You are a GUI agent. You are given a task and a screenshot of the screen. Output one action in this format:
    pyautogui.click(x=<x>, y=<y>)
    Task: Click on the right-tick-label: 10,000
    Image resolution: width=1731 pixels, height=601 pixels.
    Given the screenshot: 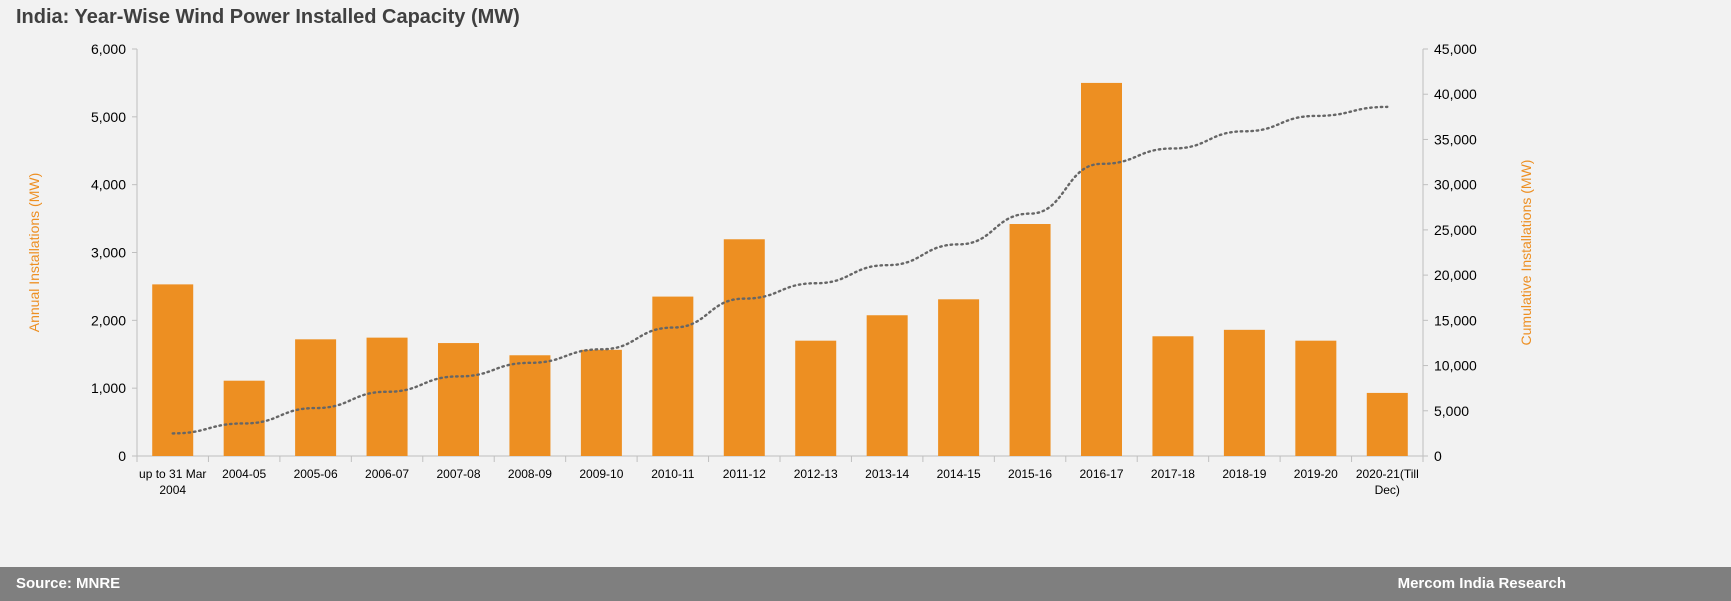 What is the action you would take?
    pyautogui.click(x=1455, y=366)
    